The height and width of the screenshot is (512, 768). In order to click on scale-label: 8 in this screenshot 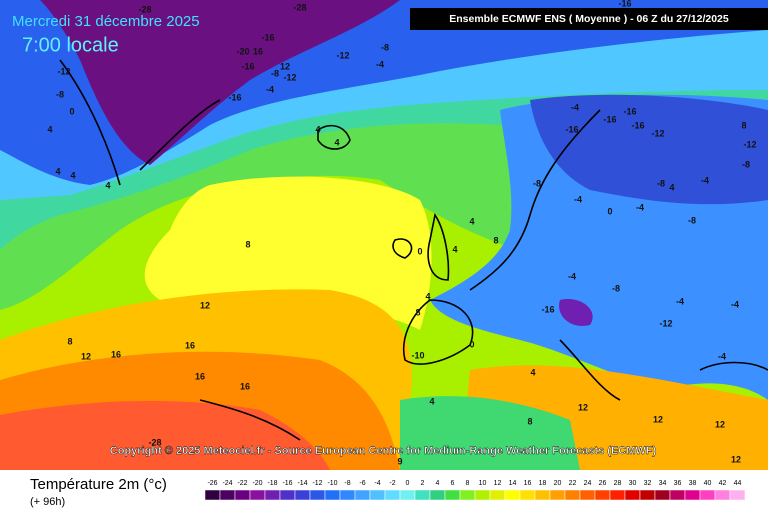, I will do `click(468, 483)`.